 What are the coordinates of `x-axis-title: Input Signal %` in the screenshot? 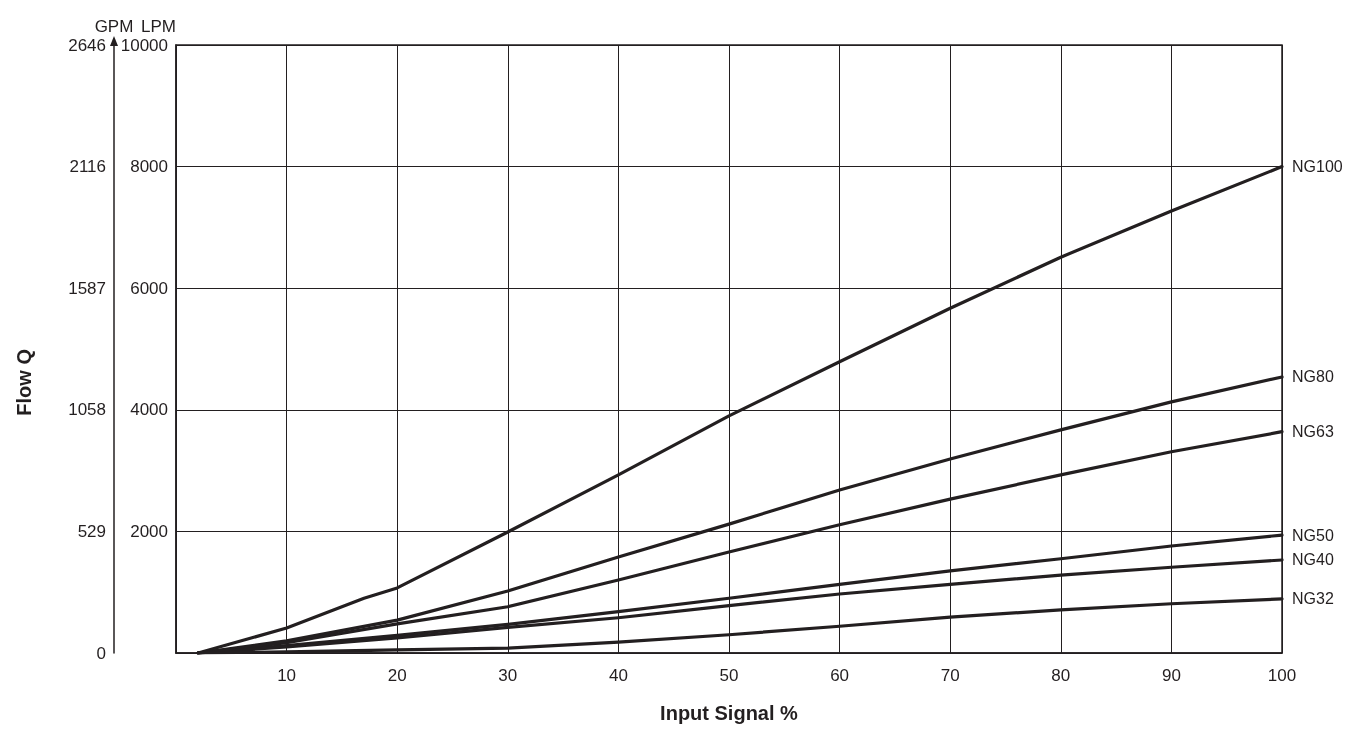 It's located at (729, 713).